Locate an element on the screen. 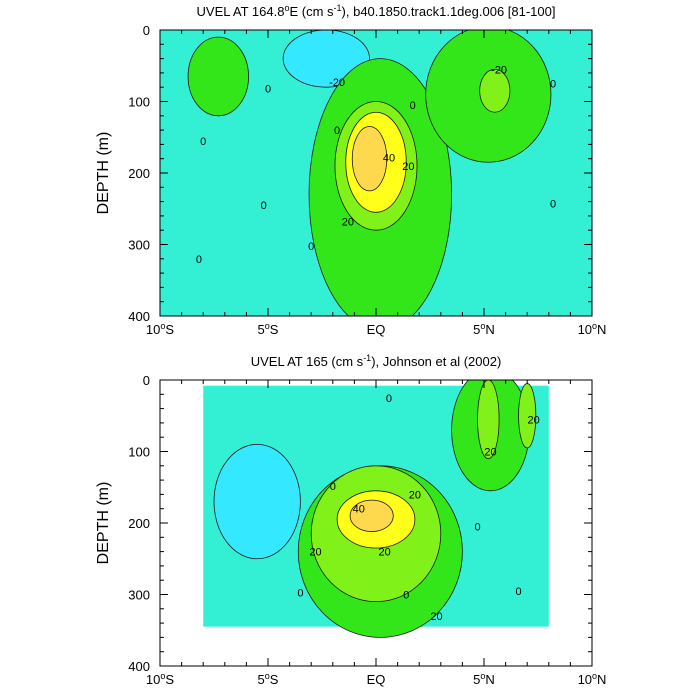  contour-labels: 40 20 20 20 20 20 20 0 0 0 0 0 0 is located at coordinates (418, 508).